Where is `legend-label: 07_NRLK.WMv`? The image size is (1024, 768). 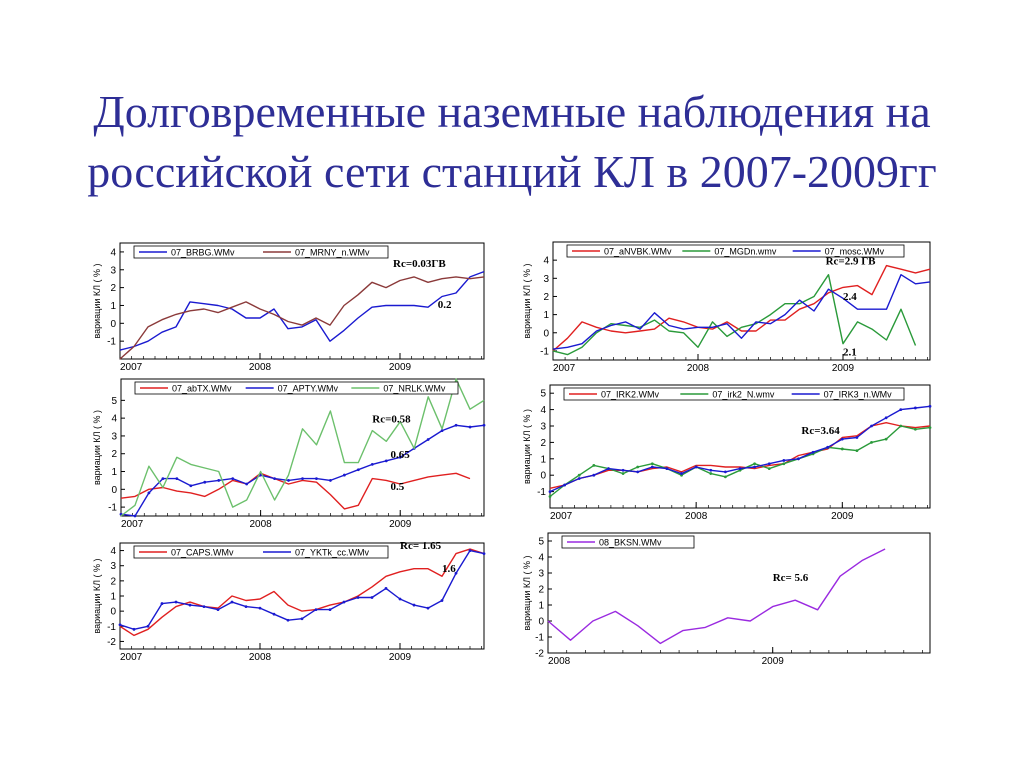
legend-label: 07_NRLK.WMv is located at coordinates (414, 389).